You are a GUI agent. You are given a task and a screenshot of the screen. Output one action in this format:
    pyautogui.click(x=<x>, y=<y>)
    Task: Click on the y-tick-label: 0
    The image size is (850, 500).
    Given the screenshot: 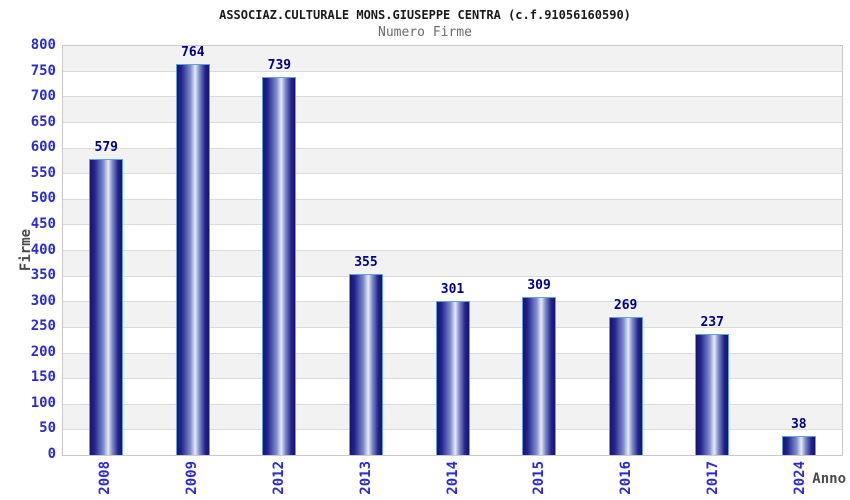 What is the action you would take?
    pyautogui.click(x=51, y=454)
    